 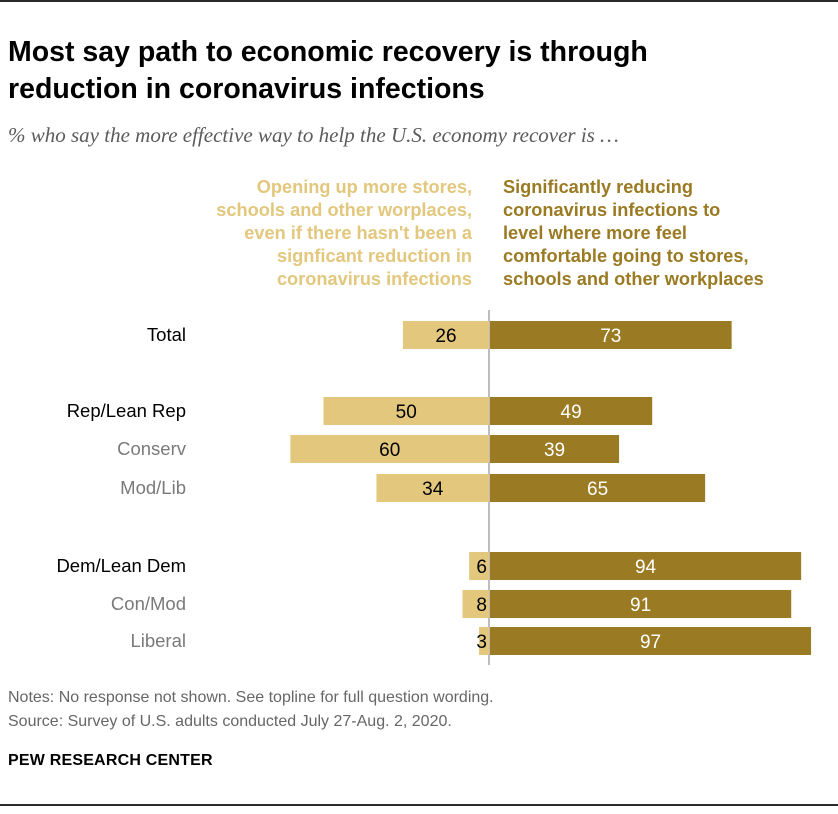 I want to click on top-rule, so click(x=419, y=1).